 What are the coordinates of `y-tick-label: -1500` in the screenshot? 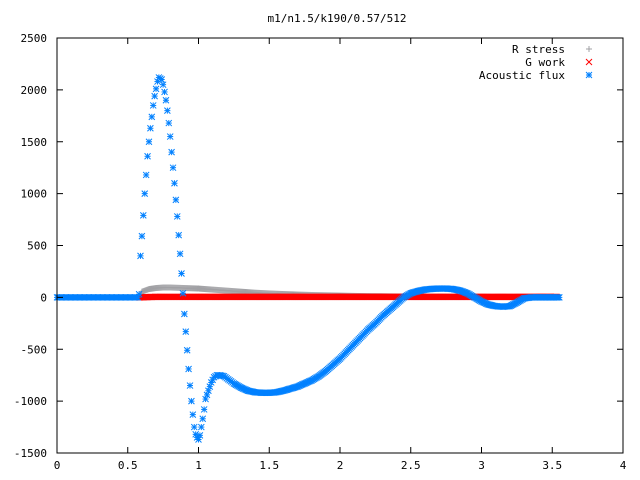 It's located at (30, 453).